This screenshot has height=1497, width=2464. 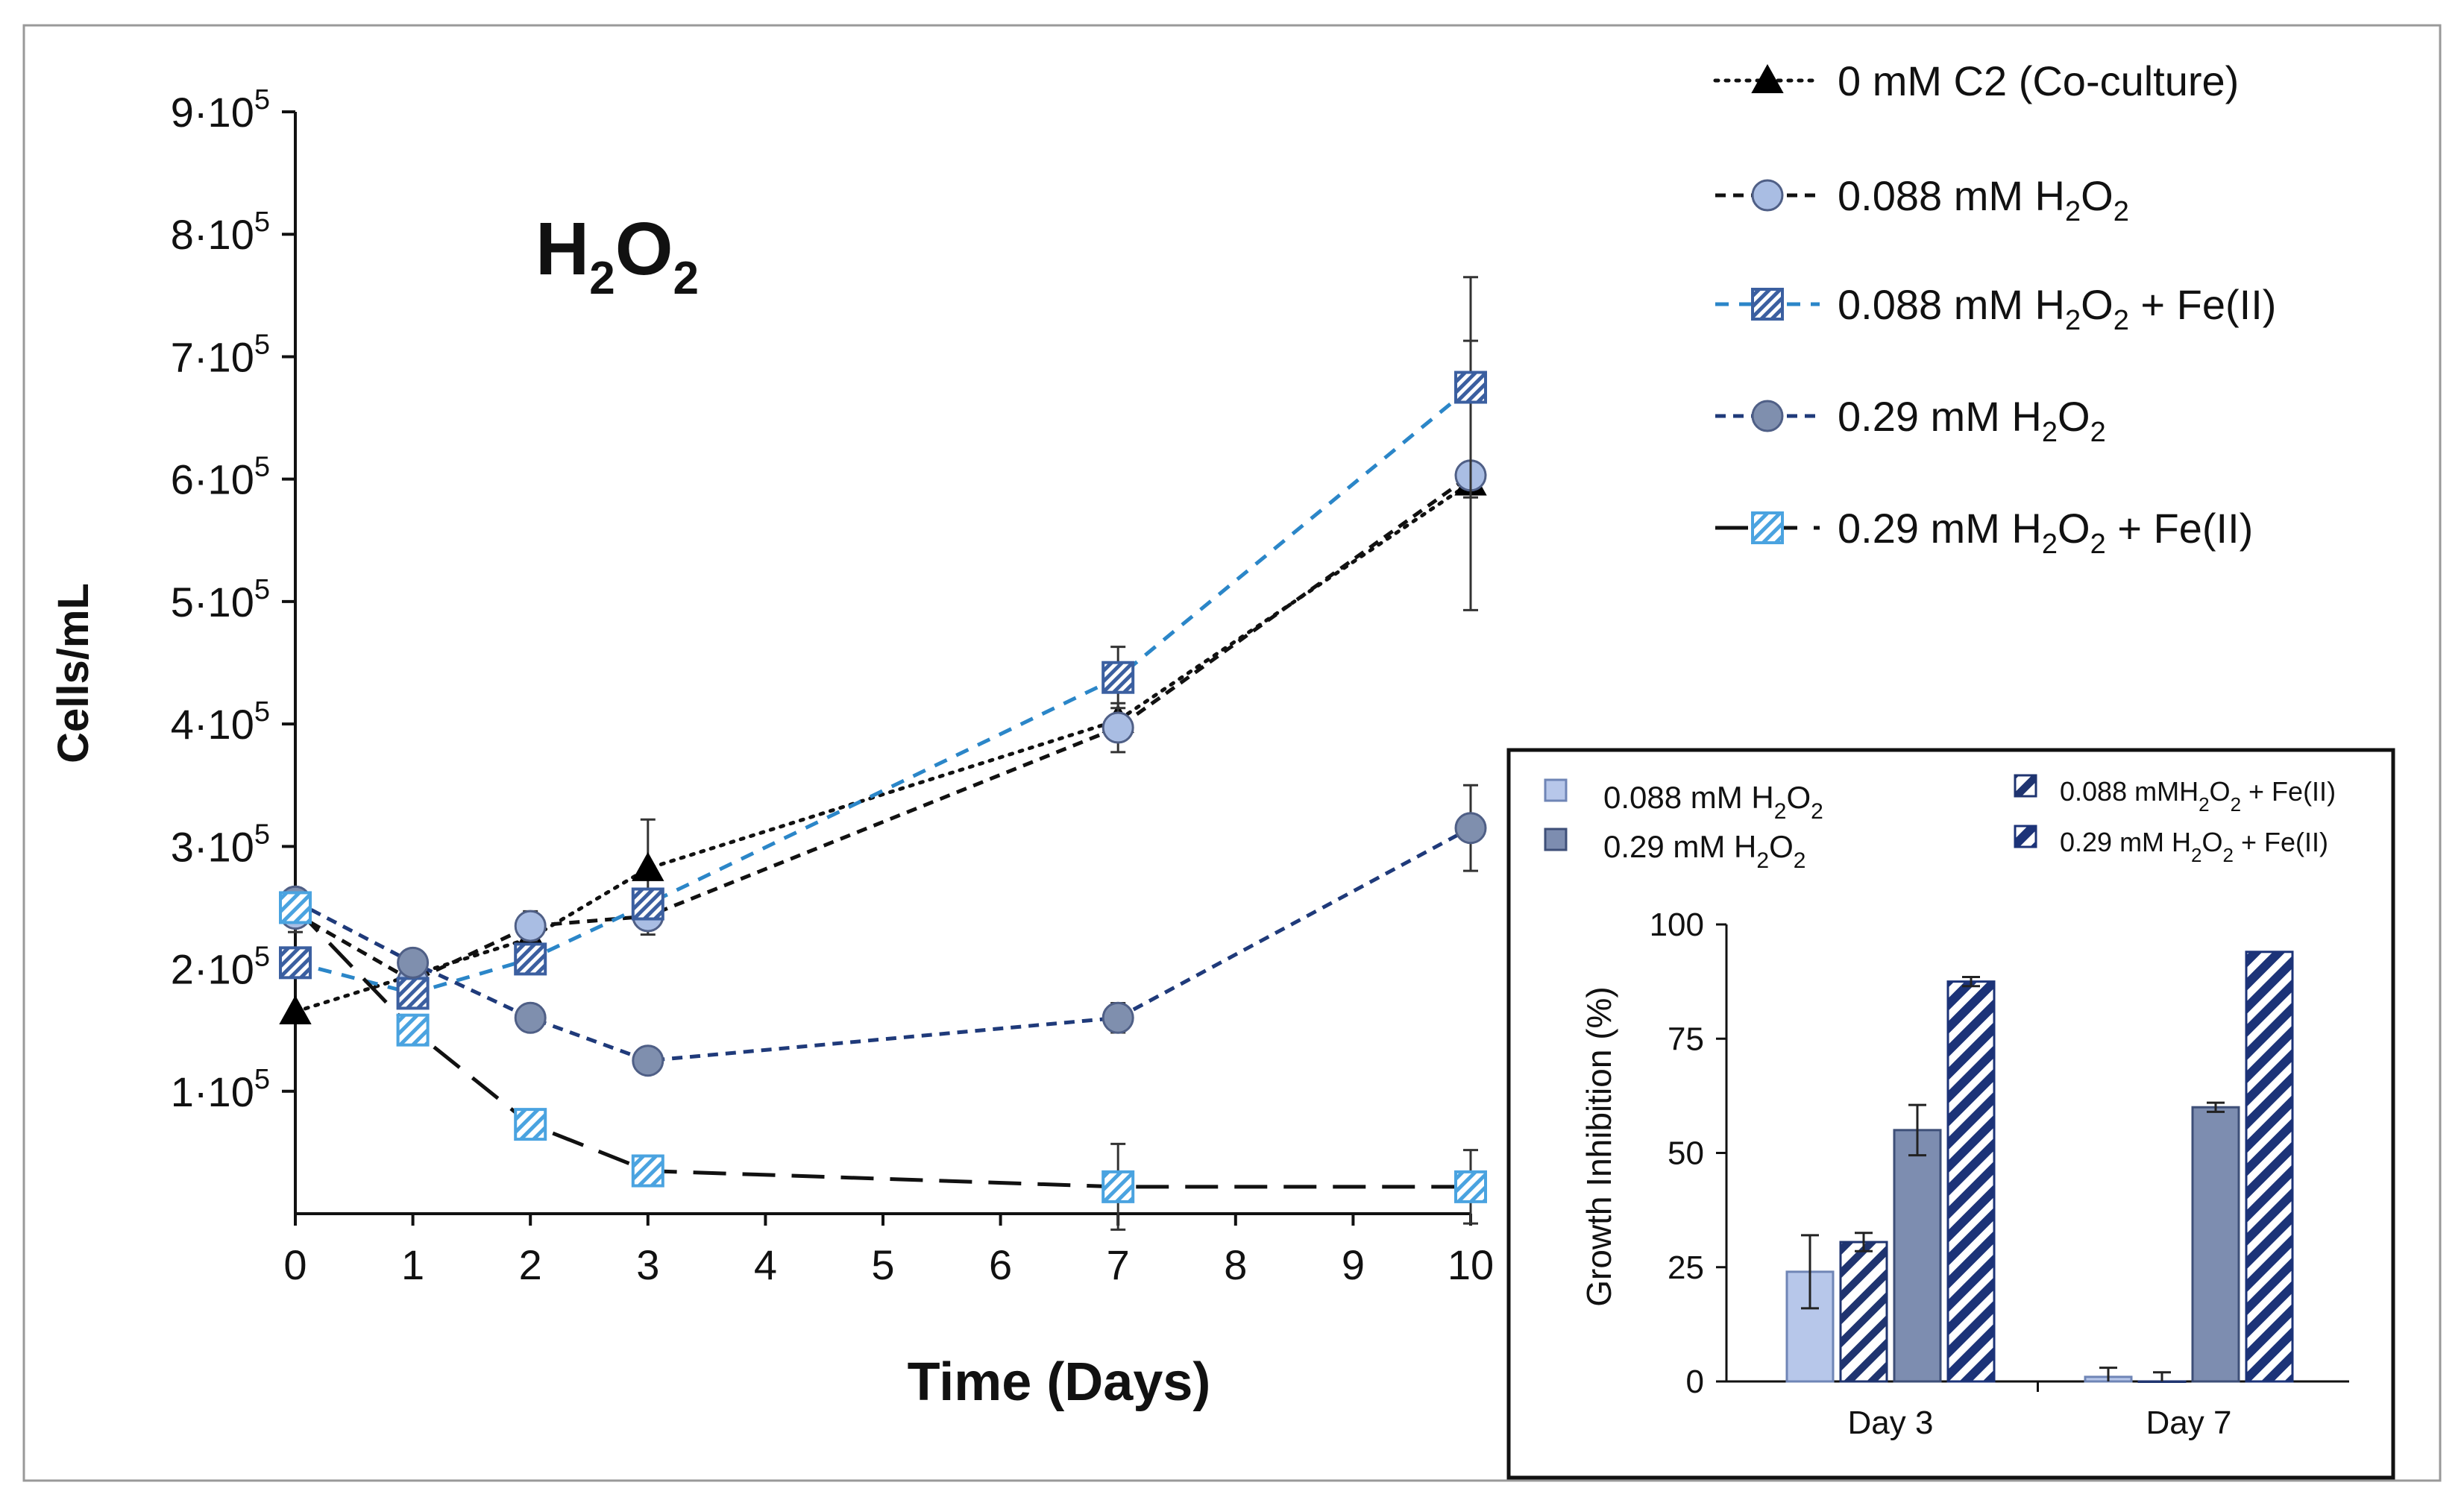 I want to click on inset-x-tick-label: Day 7, so click(x=2189, y=1423).